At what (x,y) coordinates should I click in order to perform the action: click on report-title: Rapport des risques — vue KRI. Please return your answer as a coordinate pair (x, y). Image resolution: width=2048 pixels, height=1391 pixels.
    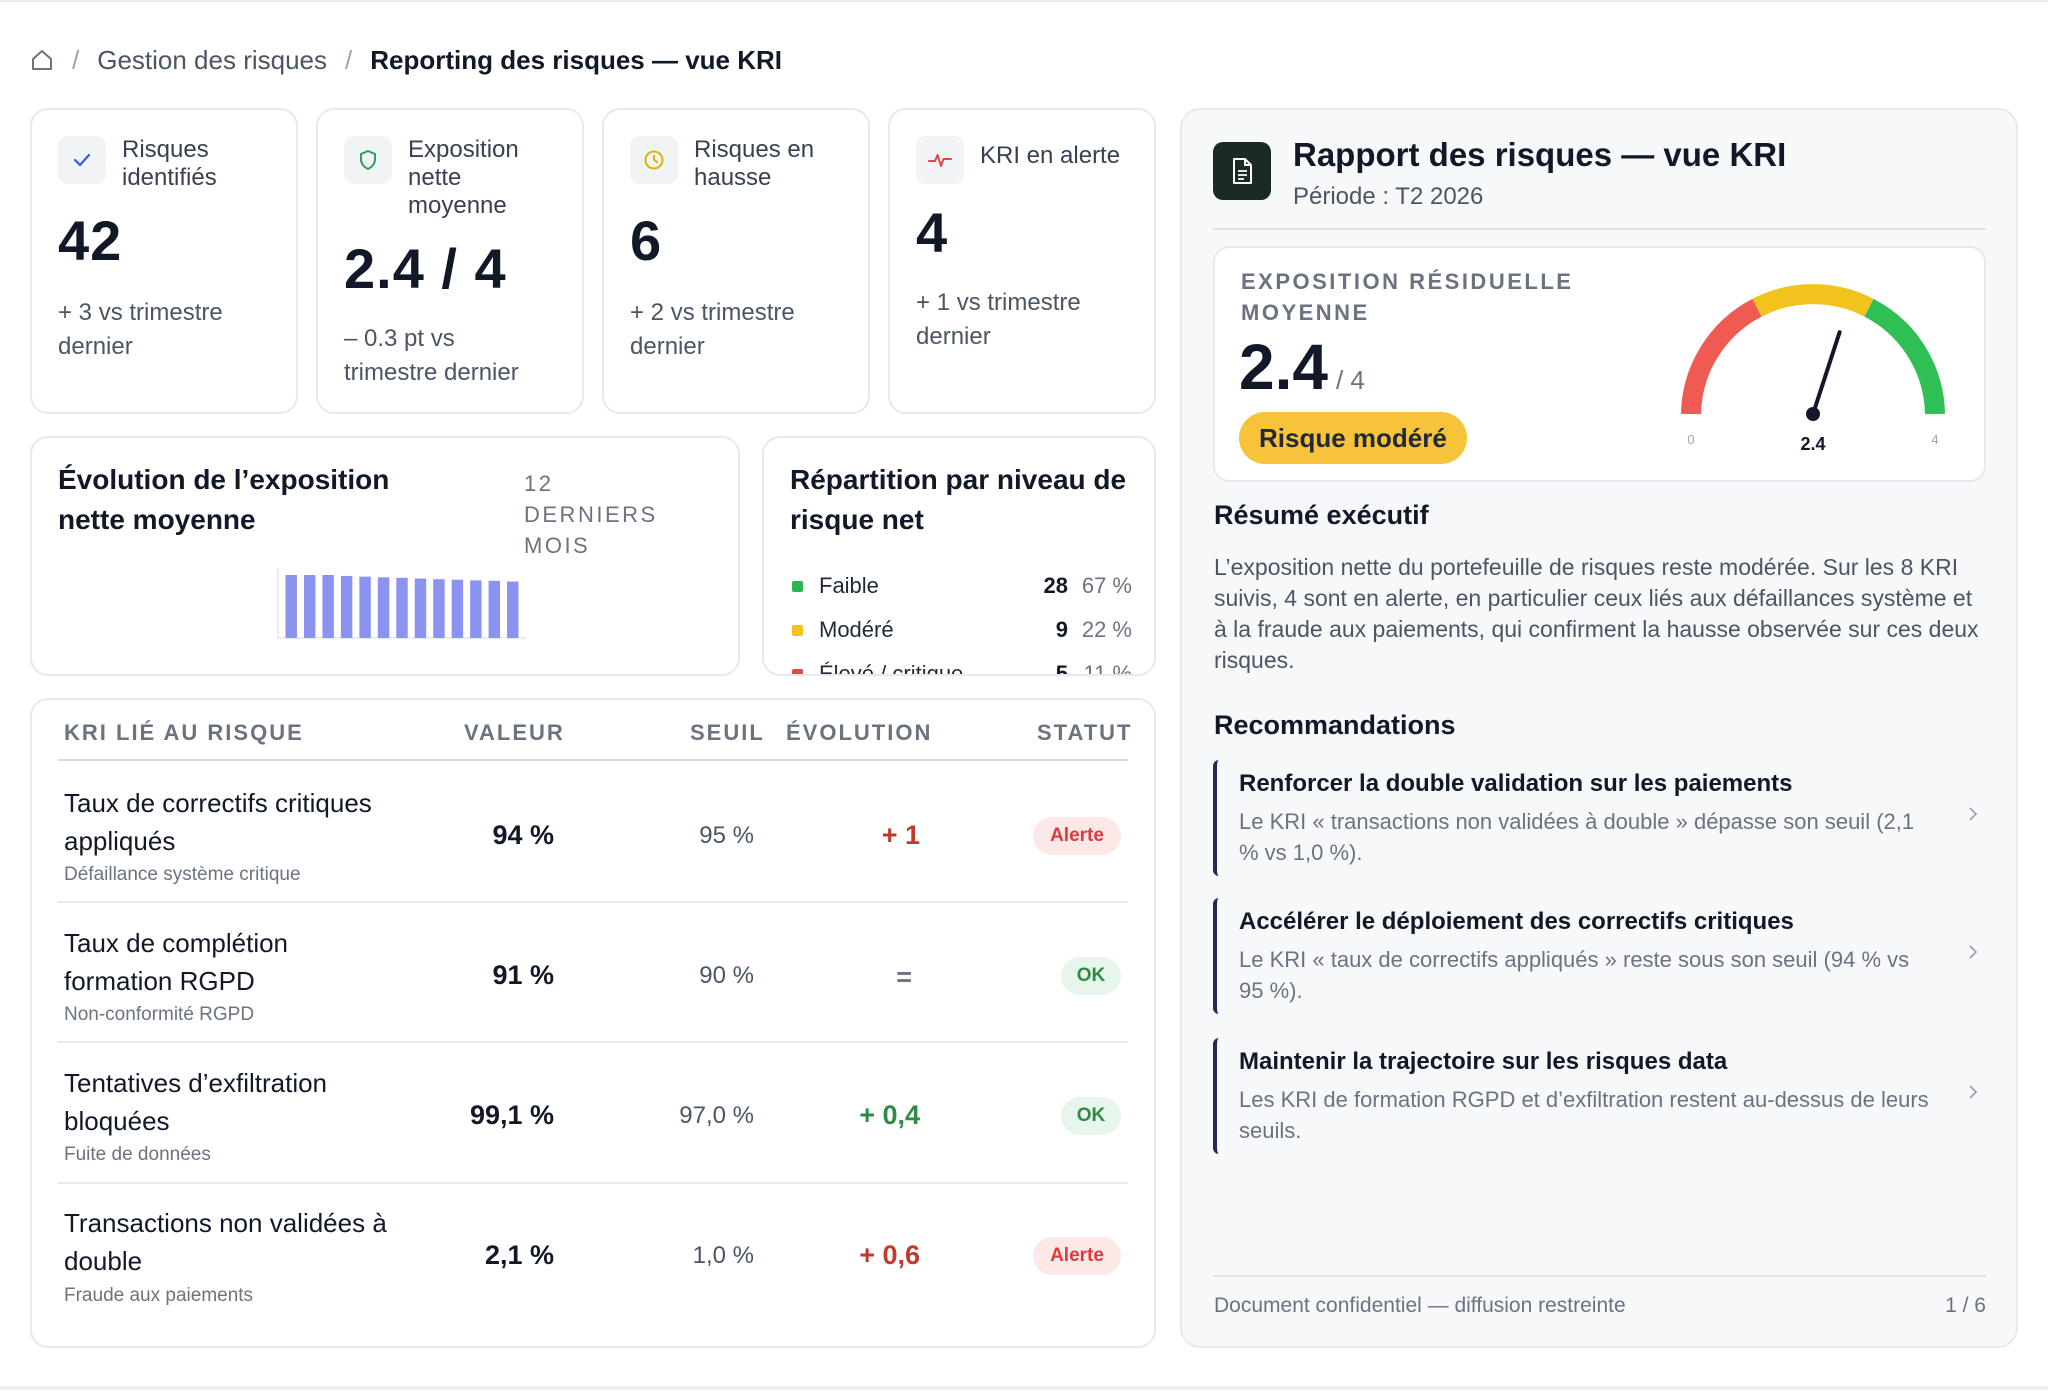
    Looking at the image, I should click on (1540, 154).